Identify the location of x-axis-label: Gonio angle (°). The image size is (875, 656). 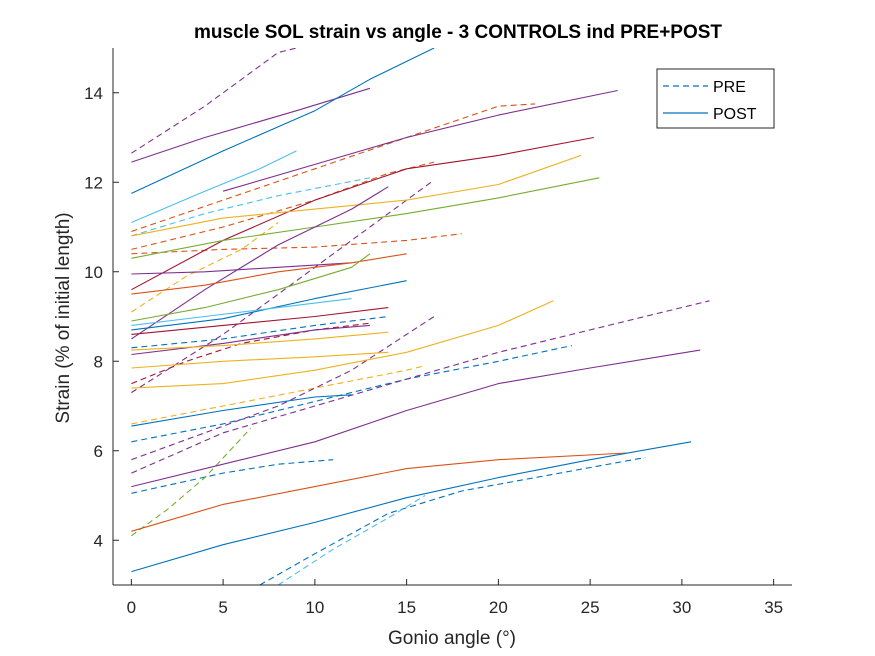
(452, 638).